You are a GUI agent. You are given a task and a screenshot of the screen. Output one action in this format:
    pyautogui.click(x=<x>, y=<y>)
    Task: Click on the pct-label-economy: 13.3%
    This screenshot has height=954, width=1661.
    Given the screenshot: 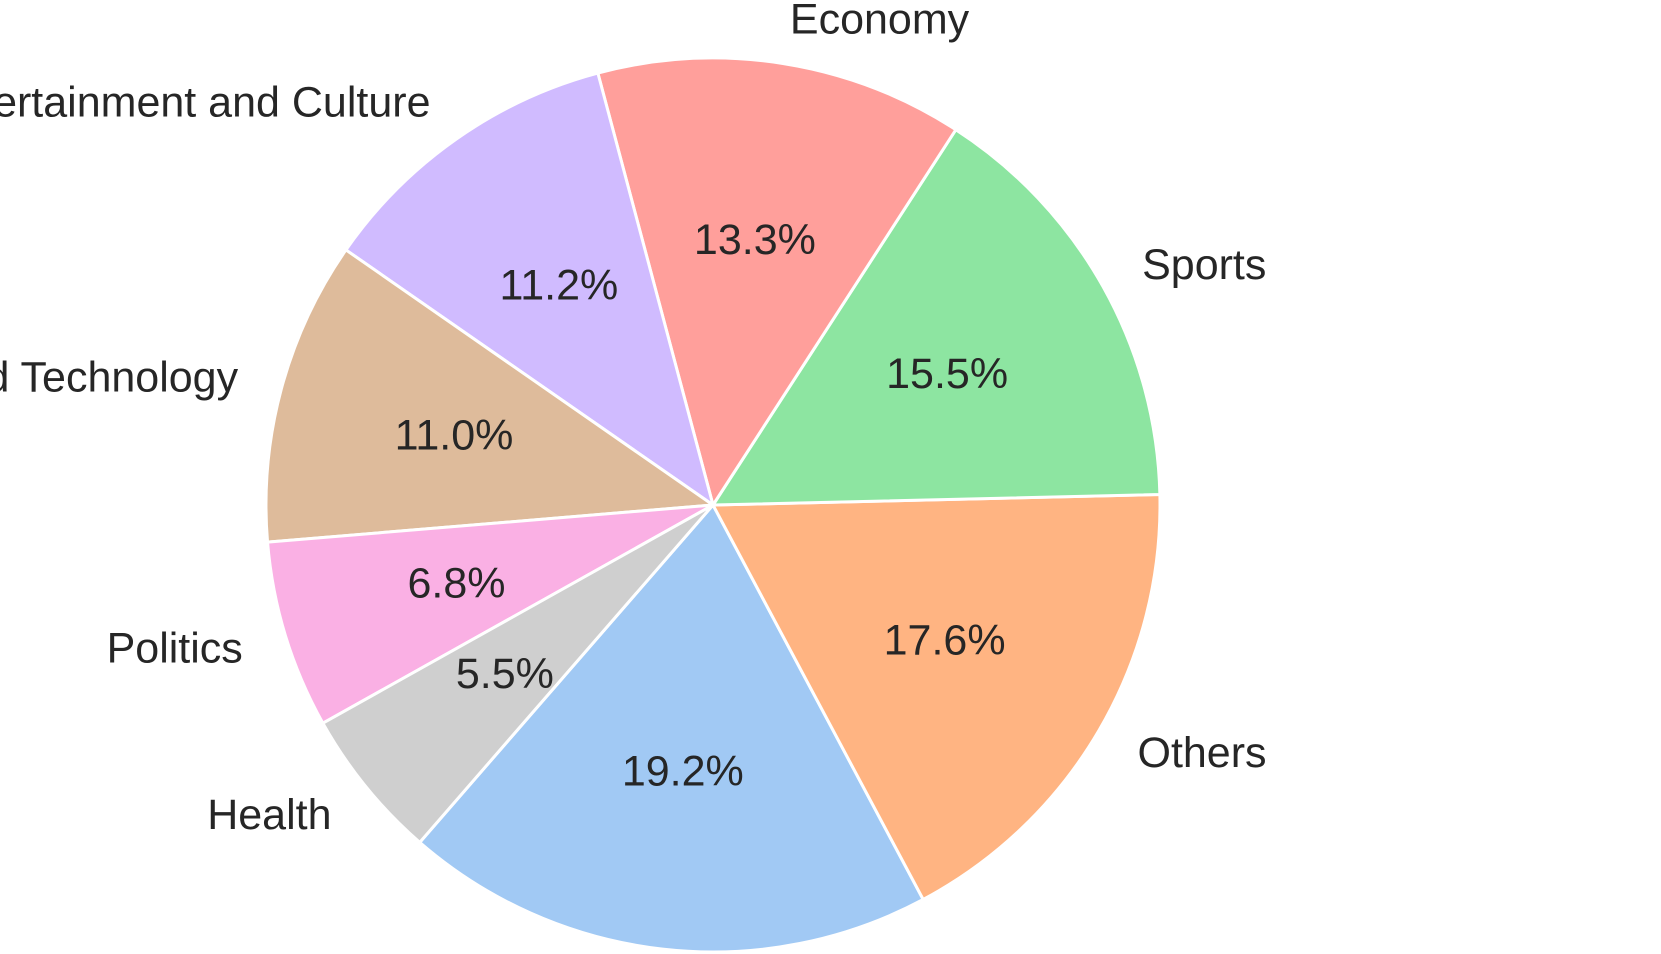 What is the action you would take?
    pyautogui.click(x=755, y=240)
    